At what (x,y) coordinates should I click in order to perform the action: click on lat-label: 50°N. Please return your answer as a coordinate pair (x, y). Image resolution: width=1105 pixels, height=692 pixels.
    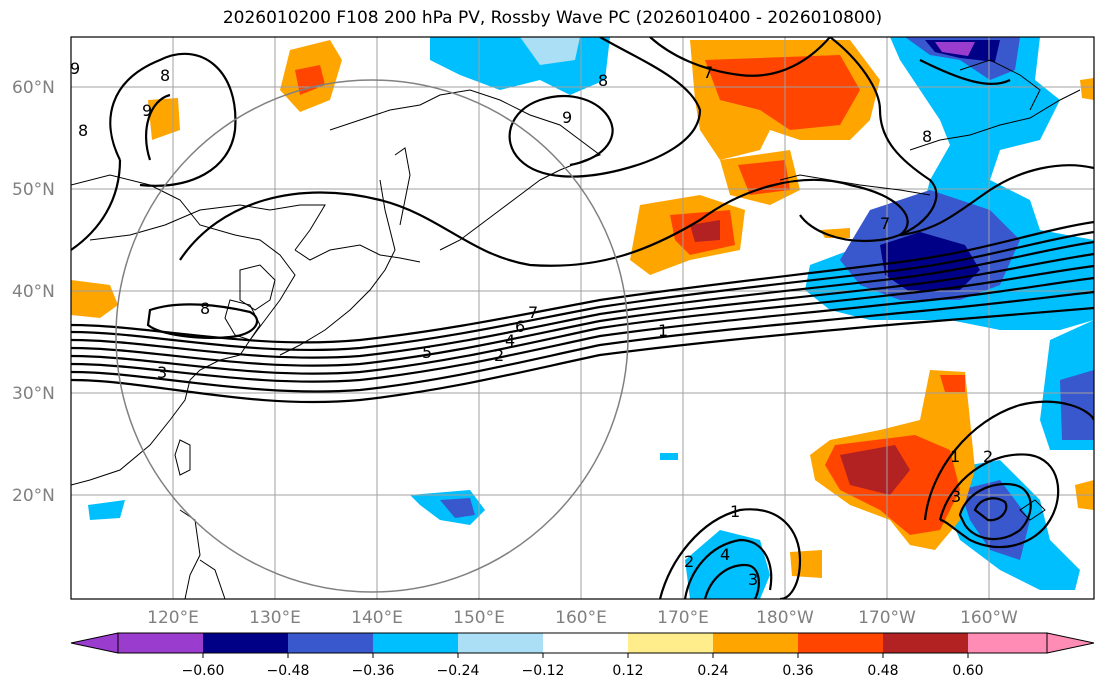
    Looking at the image, I should click on (33, 190).